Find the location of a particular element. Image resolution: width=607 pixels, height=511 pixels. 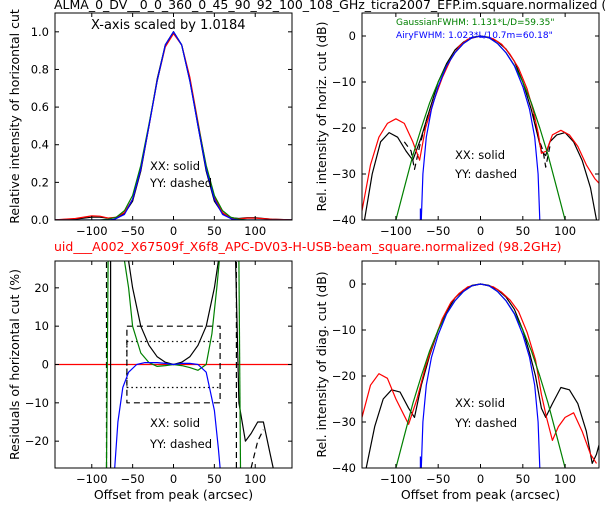

y-tick-label: 0.6 is located at coordinates (40, 107).